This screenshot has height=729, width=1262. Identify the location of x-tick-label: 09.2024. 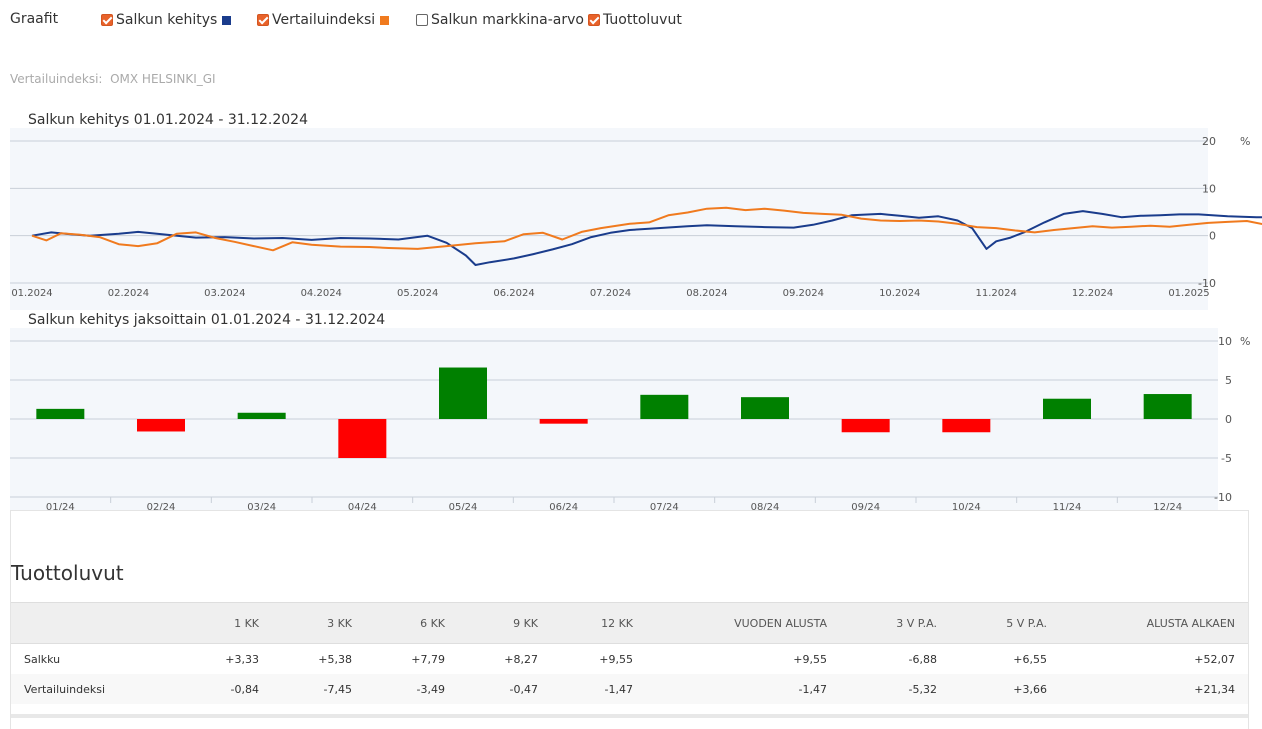
(803, 293).